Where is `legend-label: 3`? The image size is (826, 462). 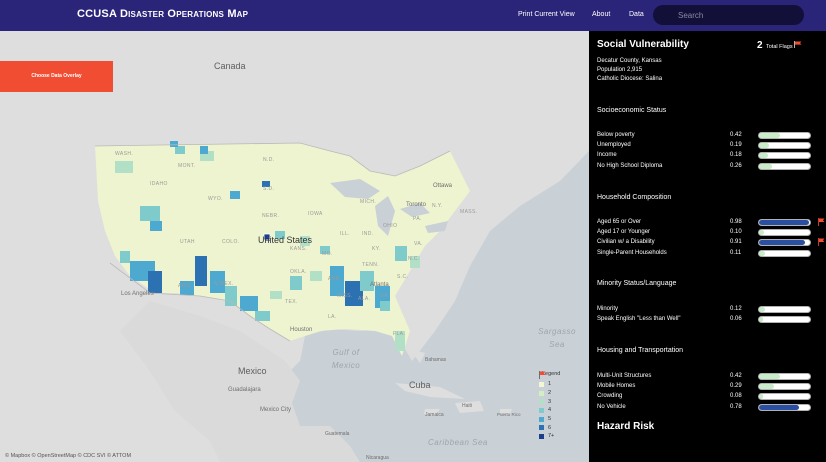 legend-label: 3 is located at coordinates (550, 401).